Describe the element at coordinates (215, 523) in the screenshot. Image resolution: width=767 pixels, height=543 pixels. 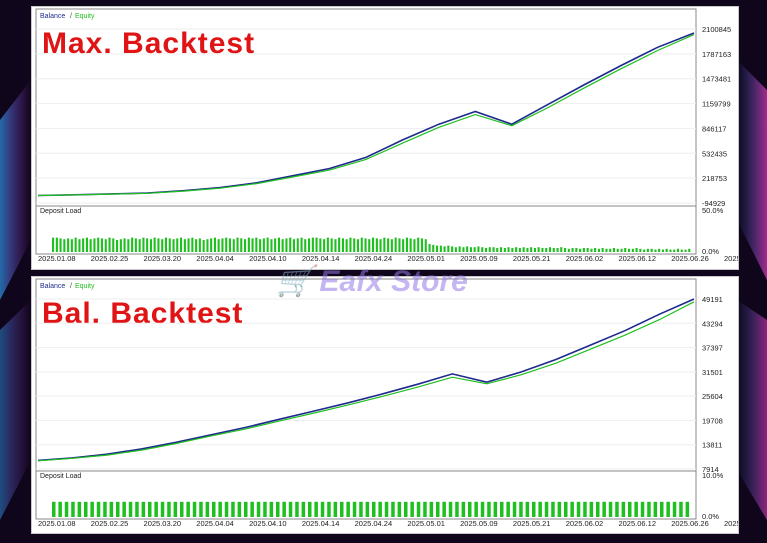
I see `x-tick-label: 2025.04.04` at that location.